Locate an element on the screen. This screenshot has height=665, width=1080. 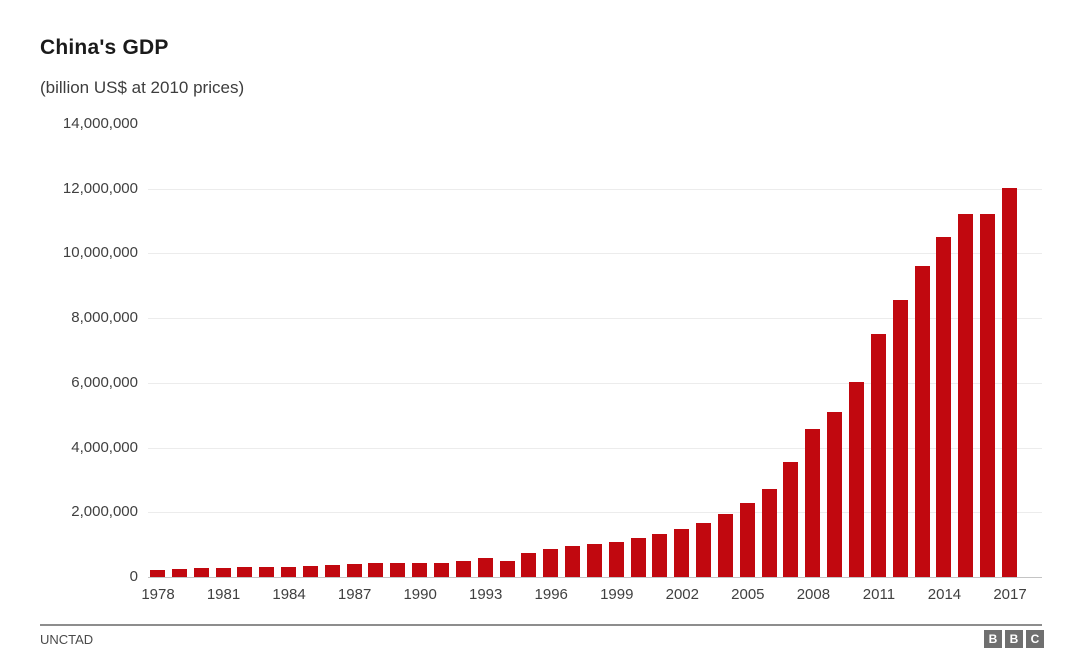
bar-1992 is located at coordinates (463, 569).